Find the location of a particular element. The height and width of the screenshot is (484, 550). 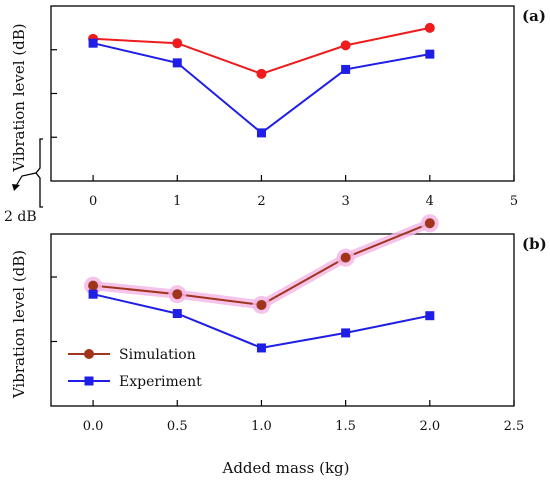

x-tick-label: 4 is located at coordinates (430, 201).